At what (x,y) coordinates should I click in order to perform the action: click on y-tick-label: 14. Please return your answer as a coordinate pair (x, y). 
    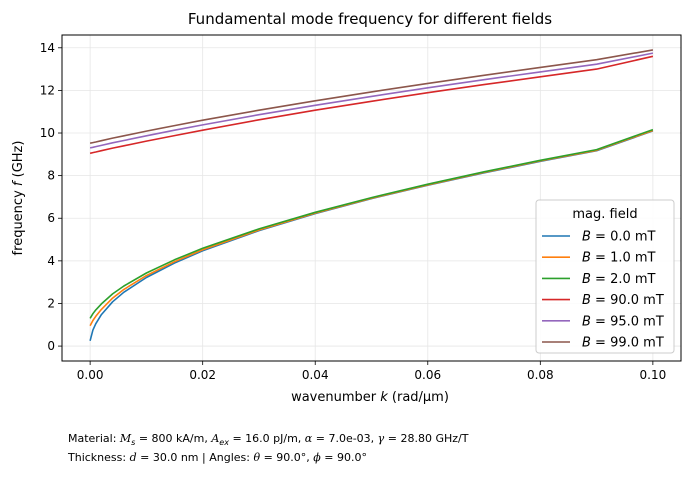
    Looking at the image, I should click on (47, 48).